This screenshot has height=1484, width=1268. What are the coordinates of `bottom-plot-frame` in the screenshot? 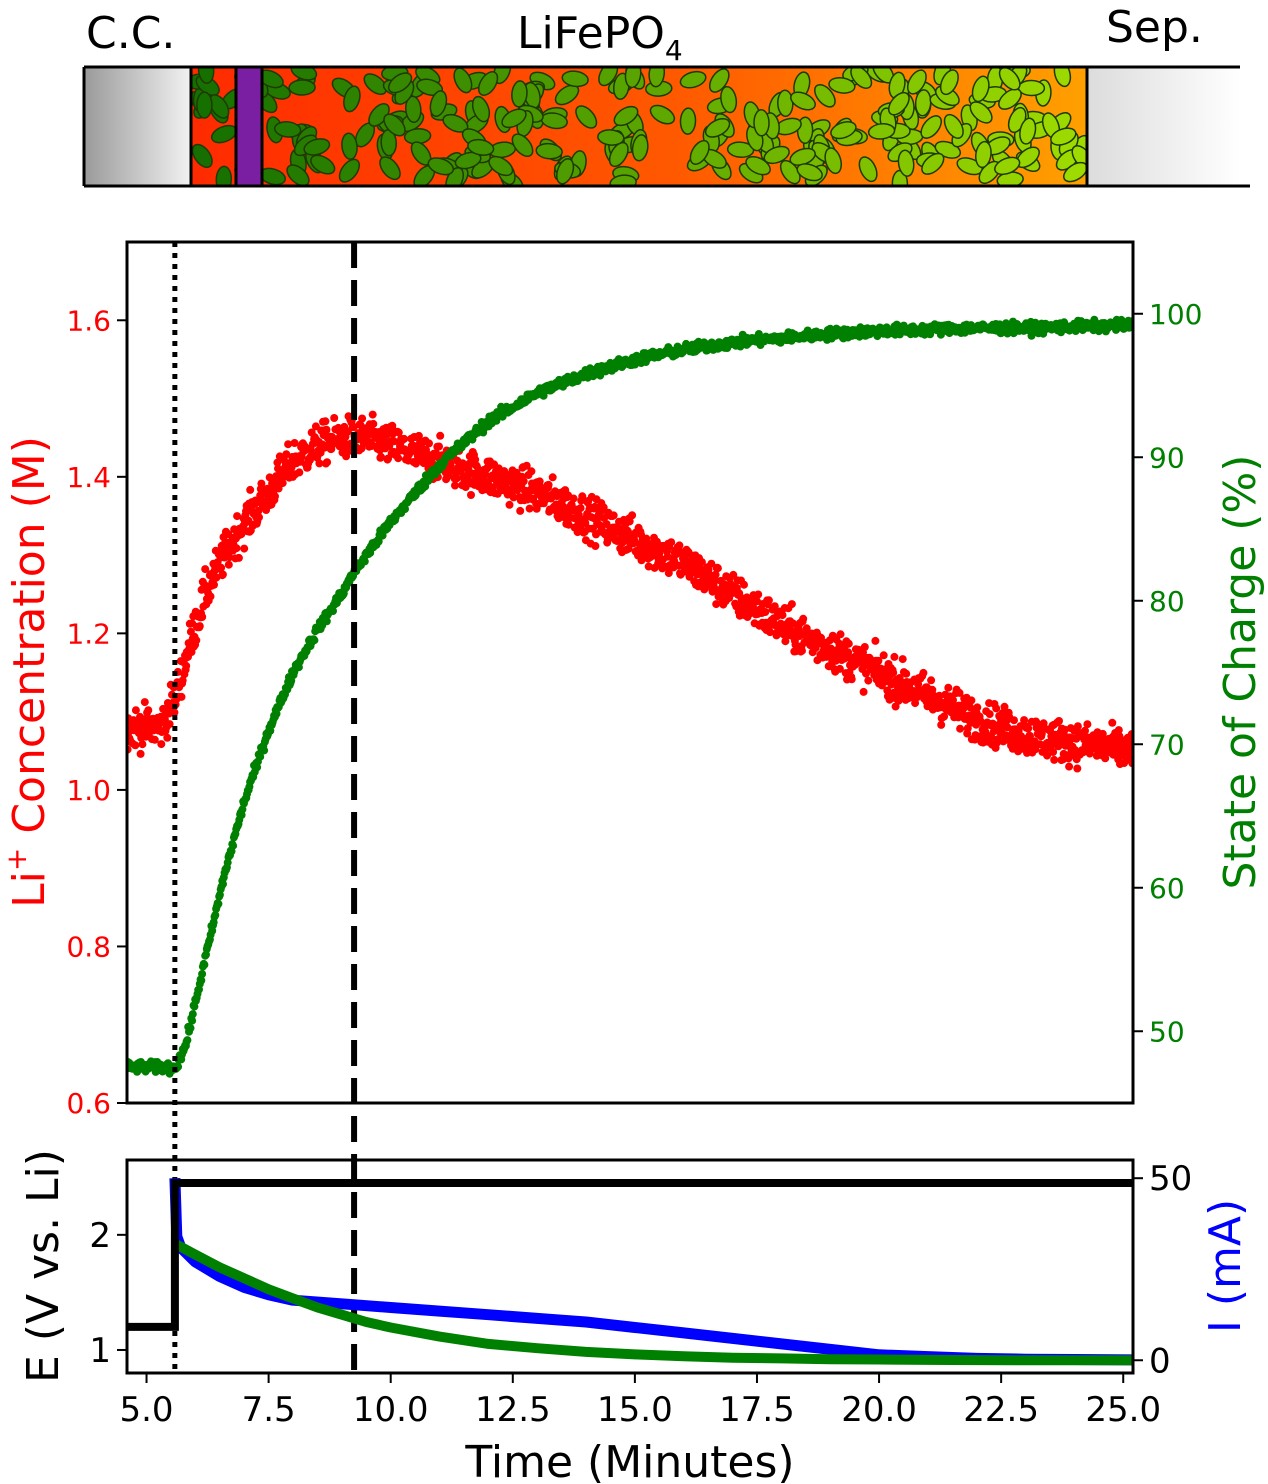 It's located at (630, 1266).